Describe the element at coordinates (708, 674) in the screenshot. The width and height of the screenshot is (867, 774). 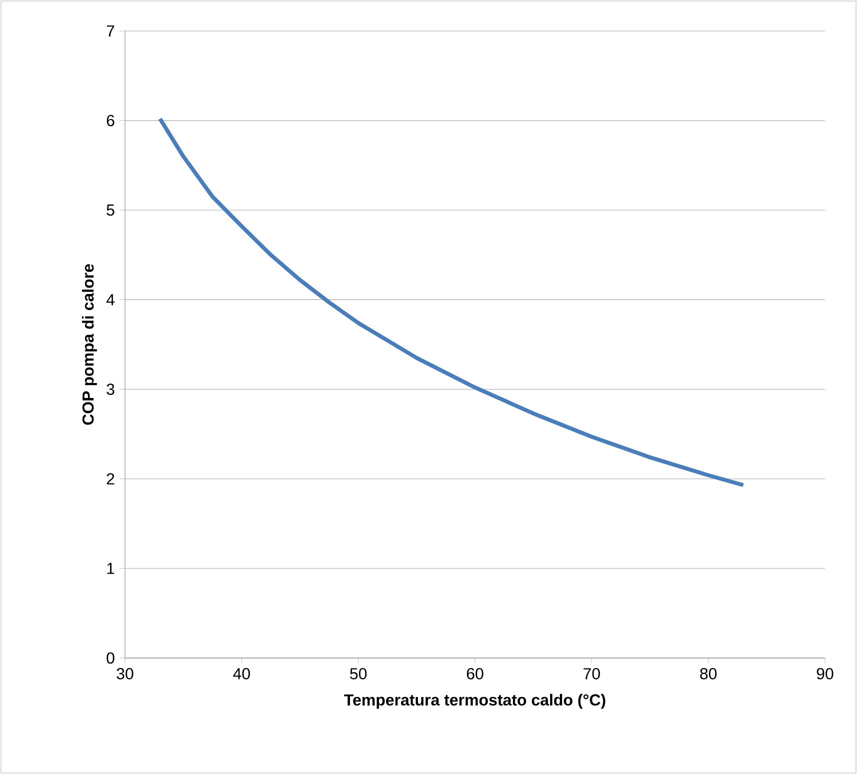
I see `x-tick-label: 80` at that location.